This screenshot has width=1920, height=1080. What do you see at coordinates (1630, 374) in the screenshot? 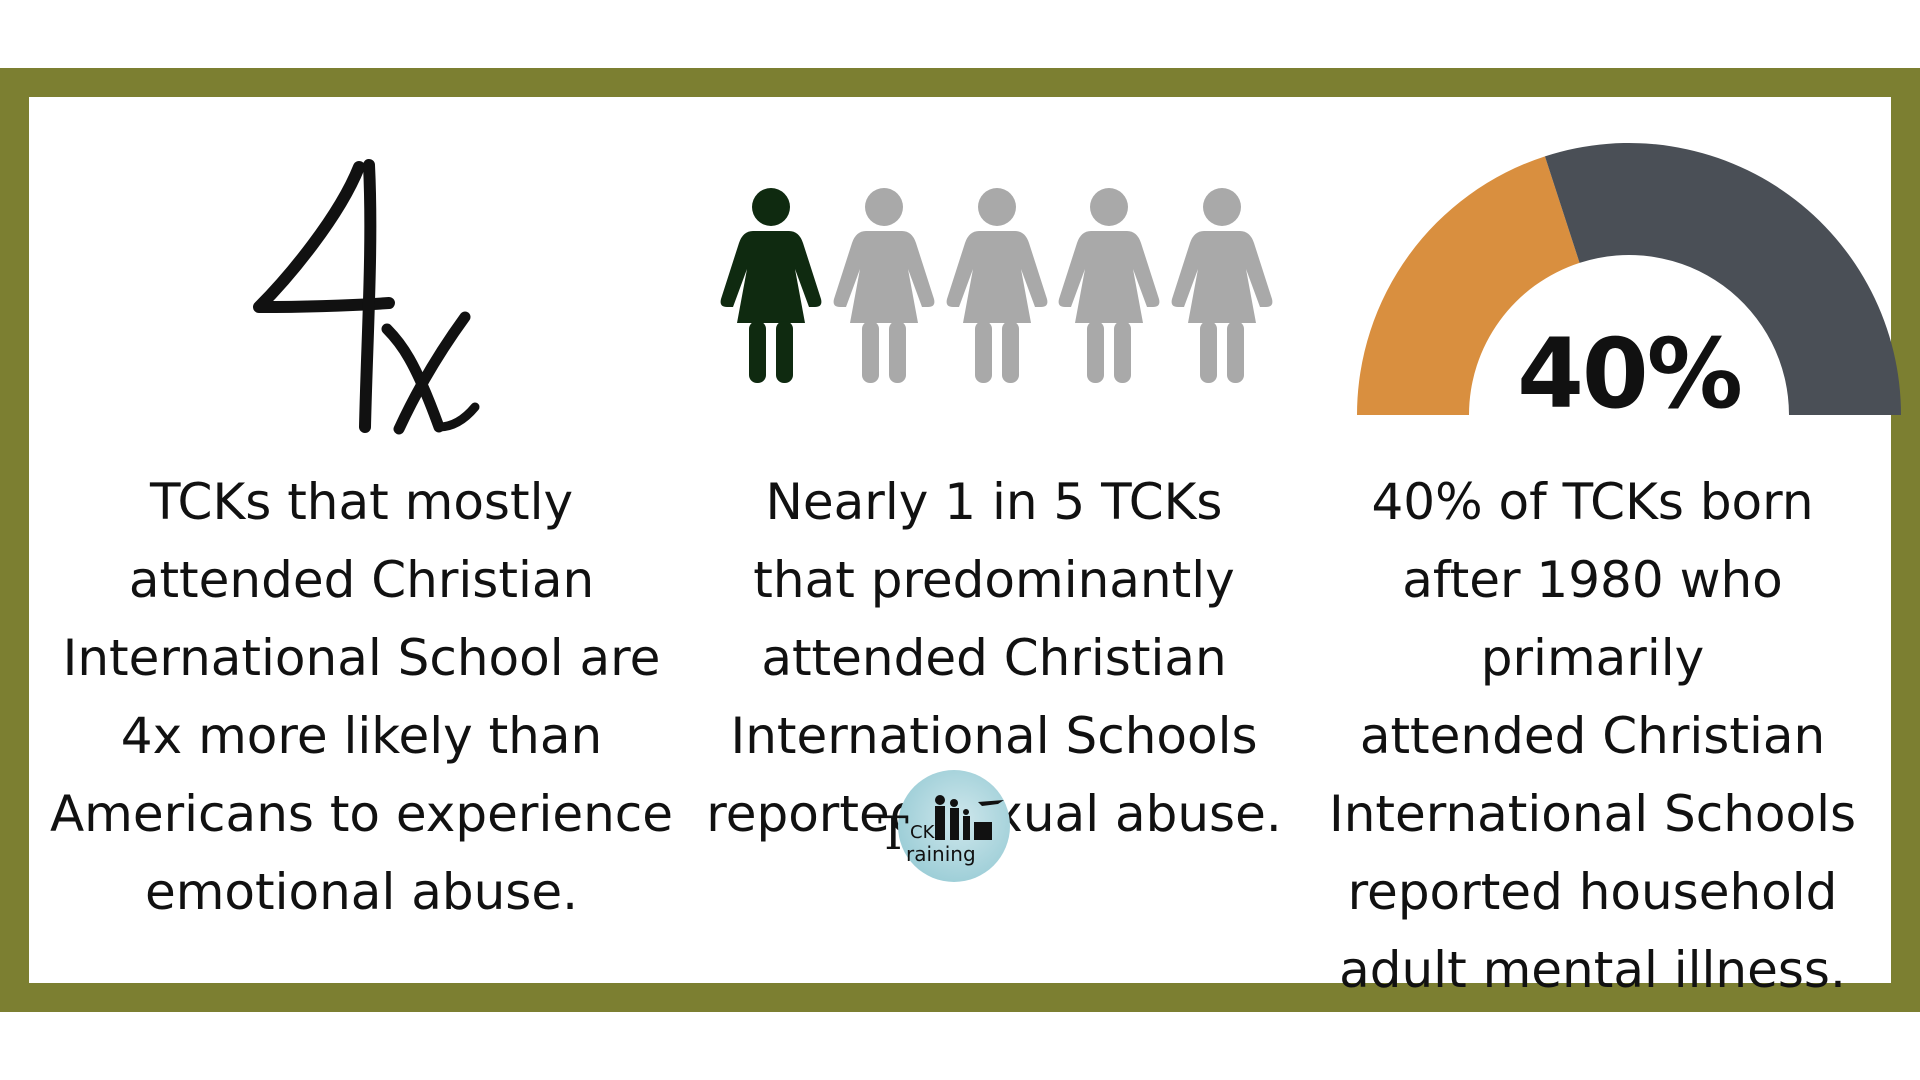
I see `gauge-percent-label: 40%` at bounding box center [1630, 374].